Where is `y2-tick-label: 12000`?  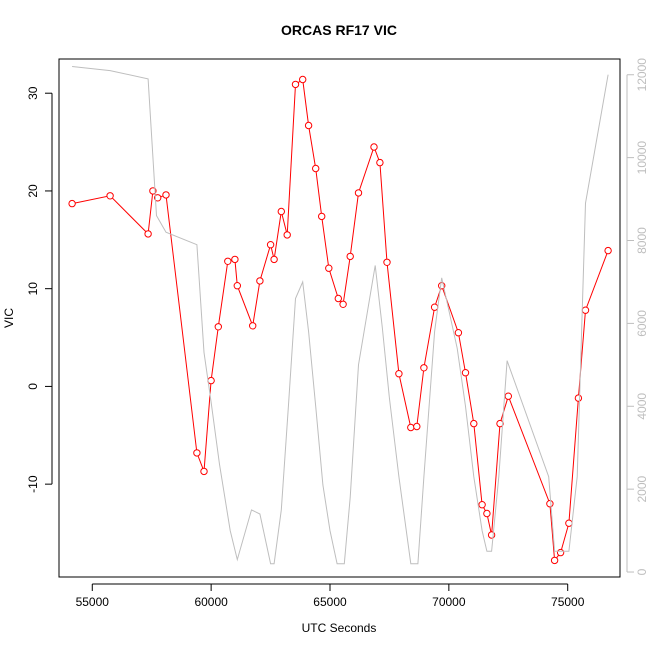 y2-tick-label: 12000 is located at coordinates (642, 75).